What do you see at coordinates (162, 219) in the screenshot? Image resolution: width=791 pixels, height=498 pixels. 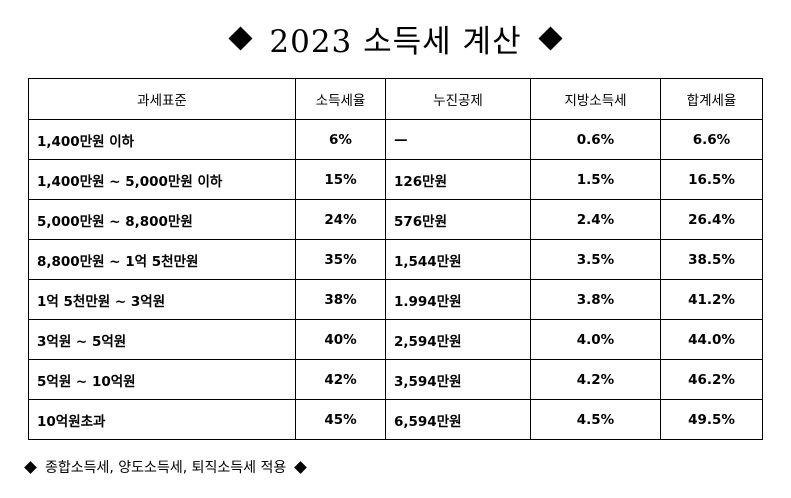 I see `cell-range: 5,000만원 ~ 8,800만원` at bounding box center [162, 219].